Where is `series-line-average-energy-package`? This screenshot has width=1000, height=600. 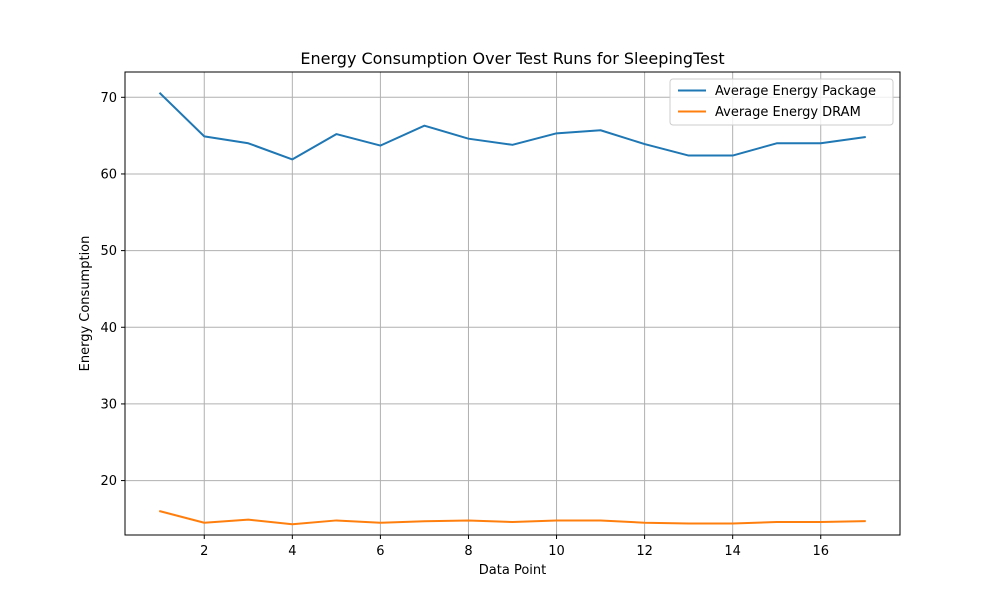
series-line-average-energy-package is located at coordinates (512, 126).